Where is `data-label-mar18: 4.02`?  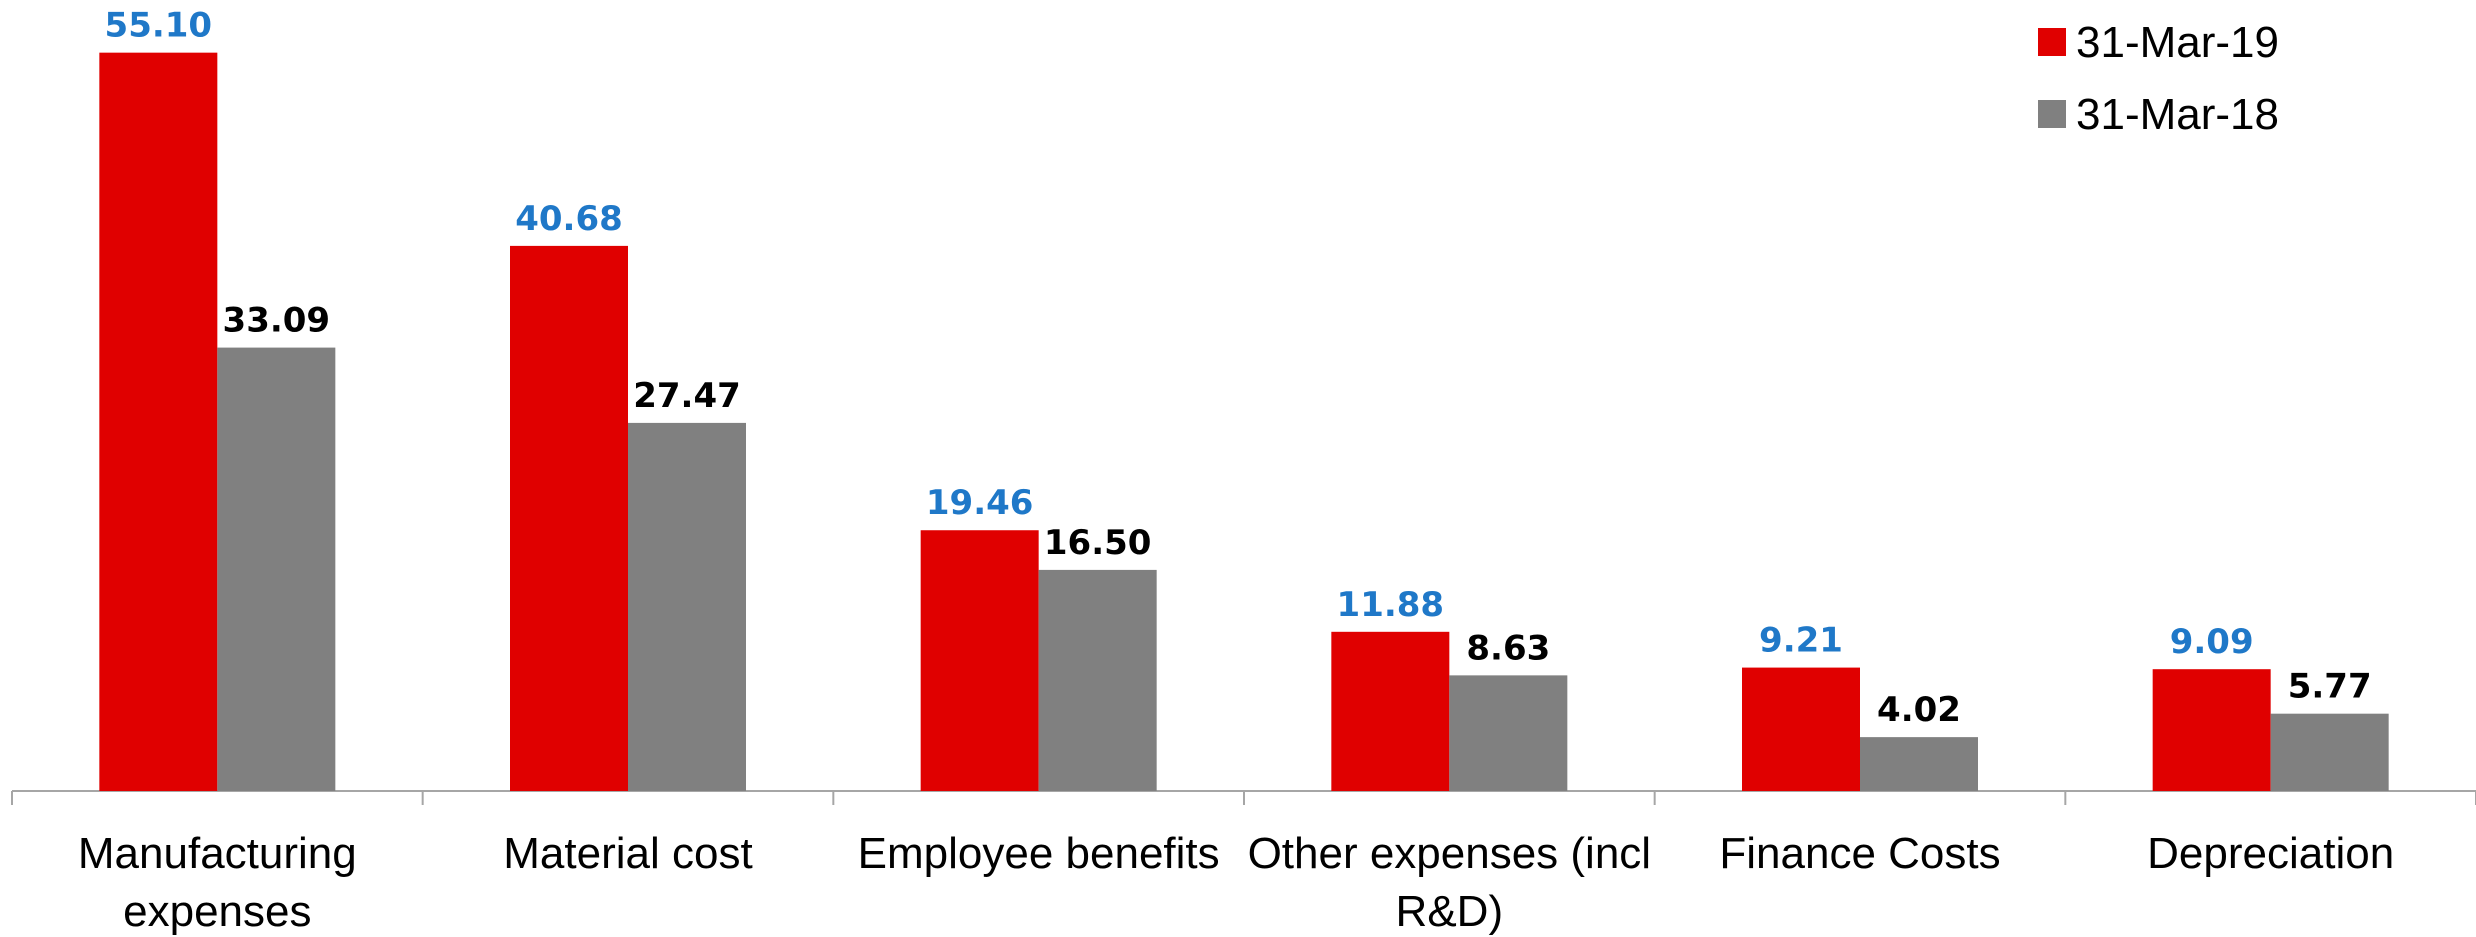
data-label-mar18: 4.02 is located at coordinates (1919, 710).